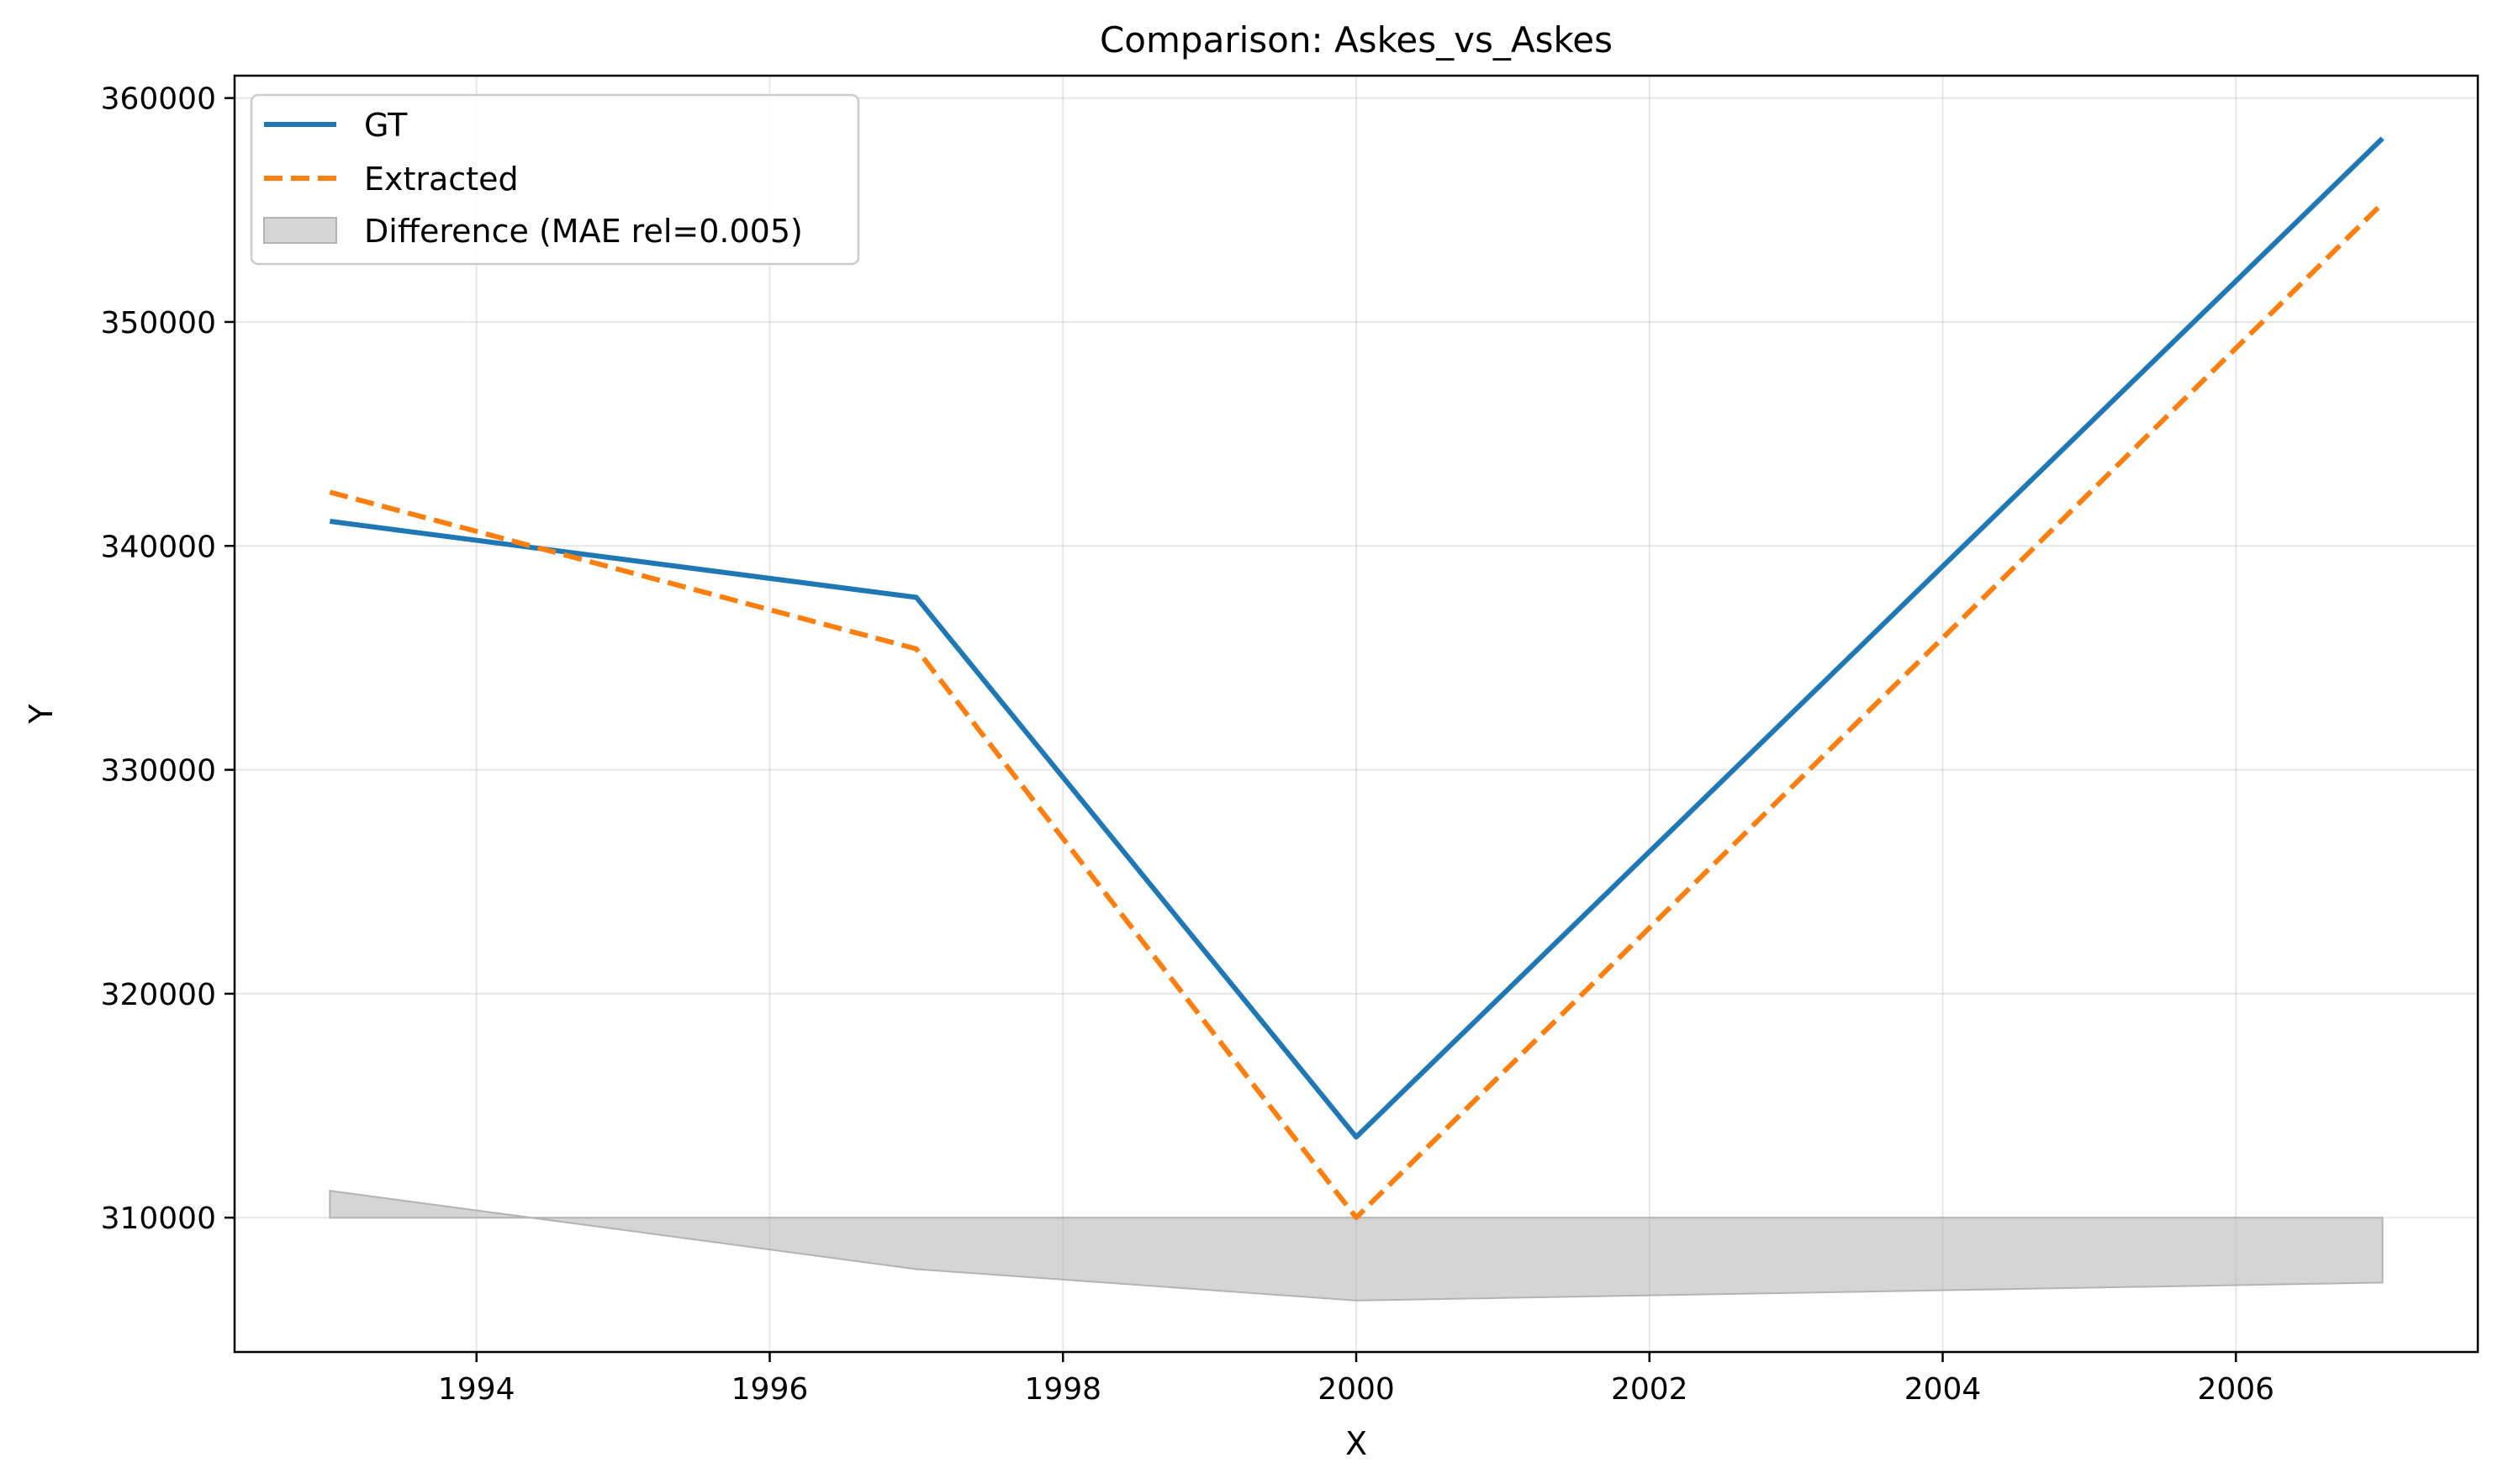  What do you see at coordinates (386, 126) in the screenshot?
I see `legend-gt-label: GT` at bounding box center [386, 126].